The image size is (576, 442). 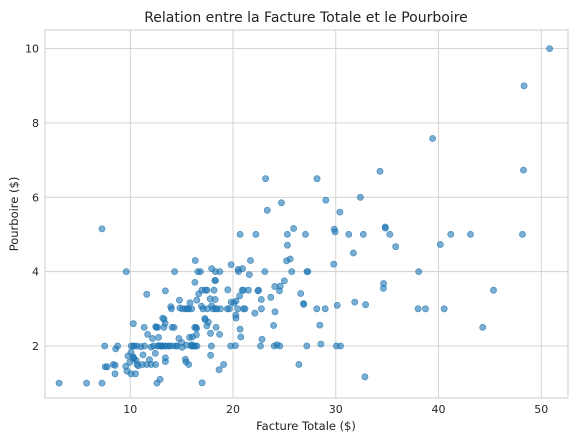 I want to click on y-tick-label: 4, so click(x=35, y=272).